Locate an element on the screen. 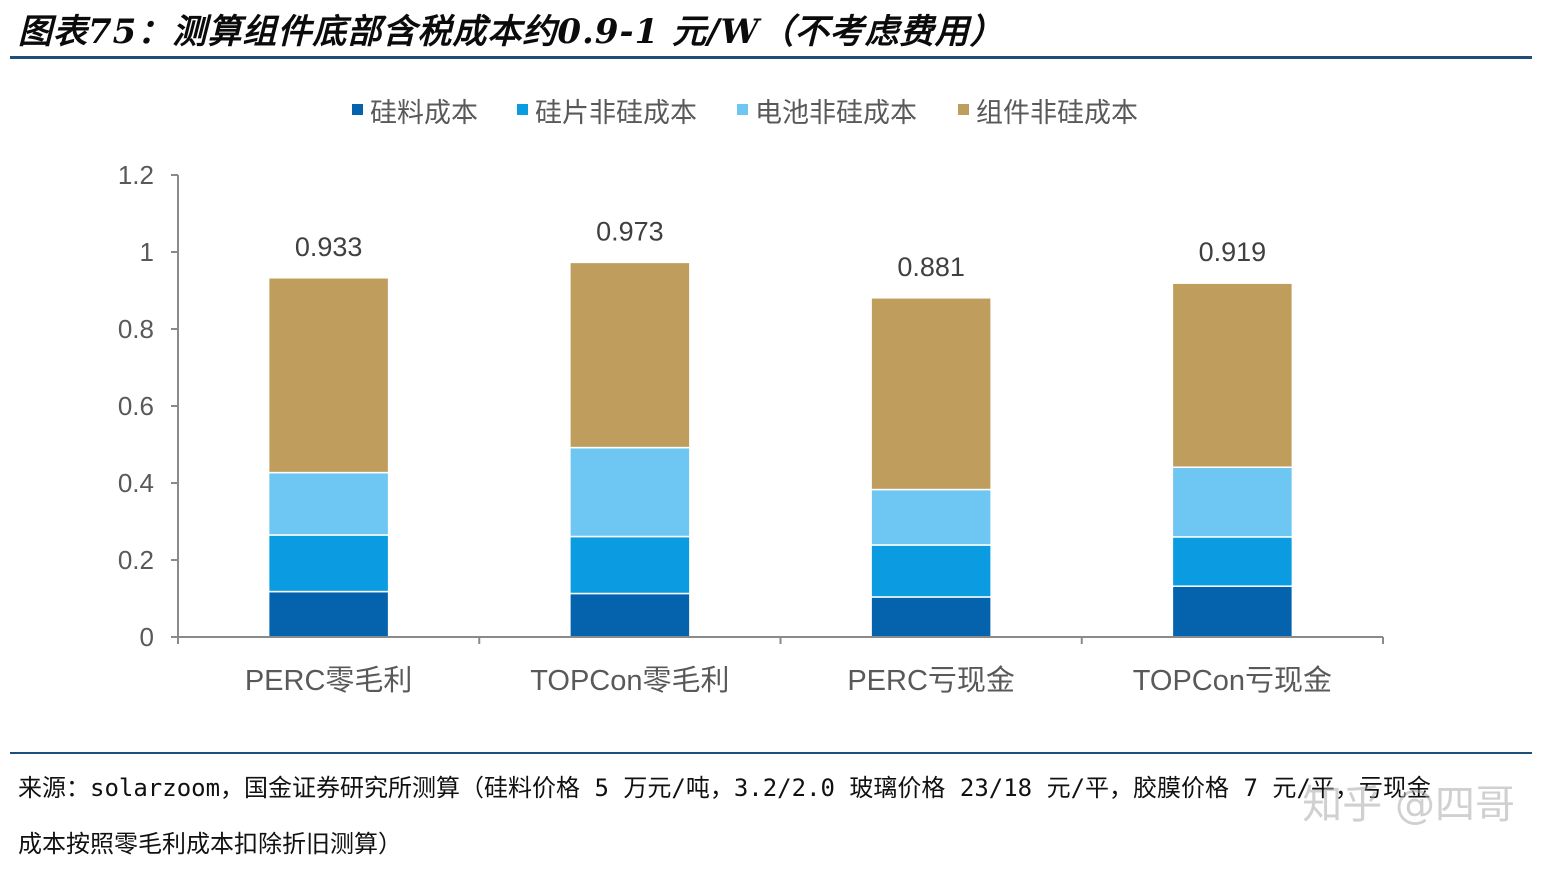 Image resolution: width=1549 pixels, height=872 pixels. legend-label-1: 硅片非硅成本 is located at coordinates (616, 113).